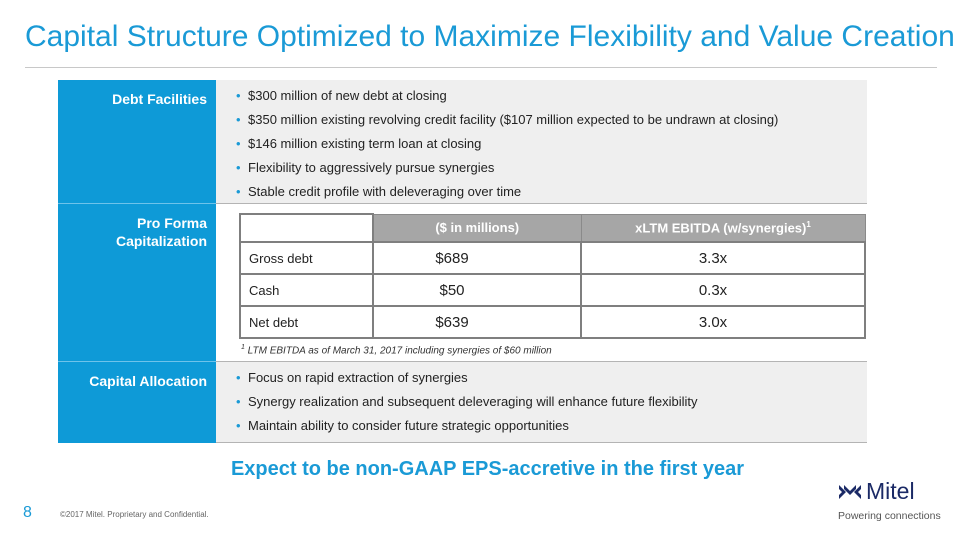  Describe the element at coordinates (552, 290) in the screenshot. I see `table-row: Cash $50 0.3x` at that location.